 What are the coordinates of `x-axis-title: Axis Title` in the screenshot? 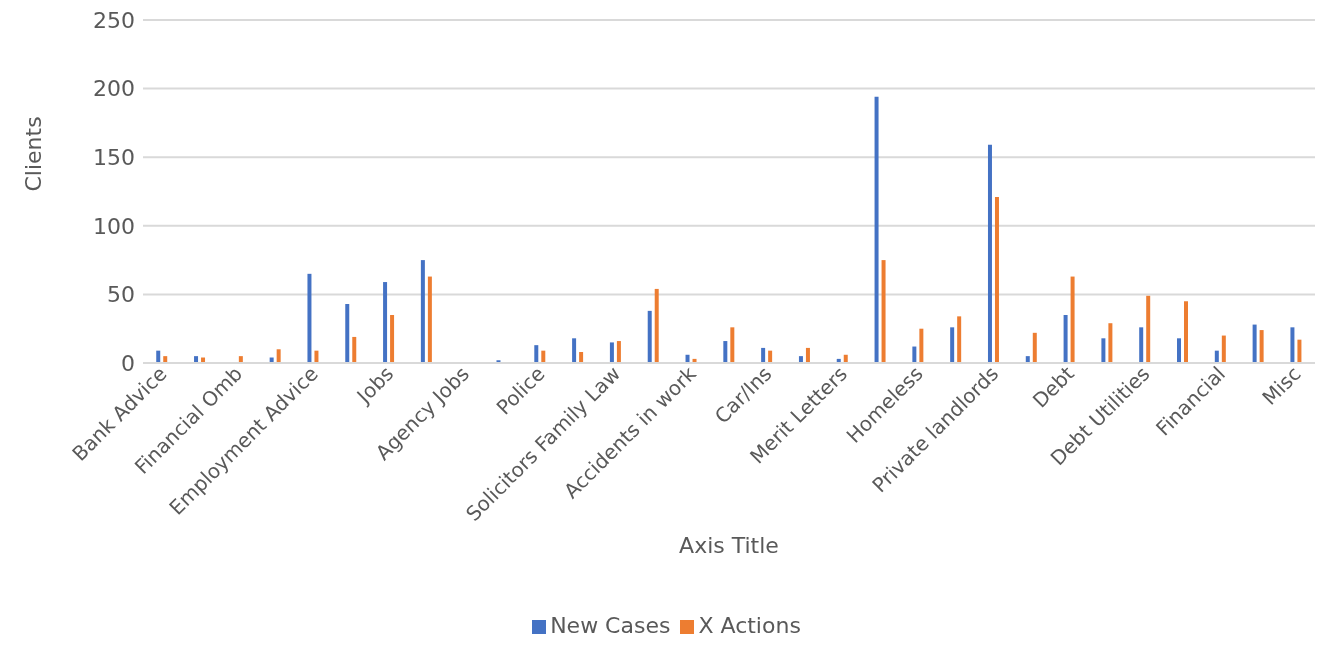 It's located at (729, 545).